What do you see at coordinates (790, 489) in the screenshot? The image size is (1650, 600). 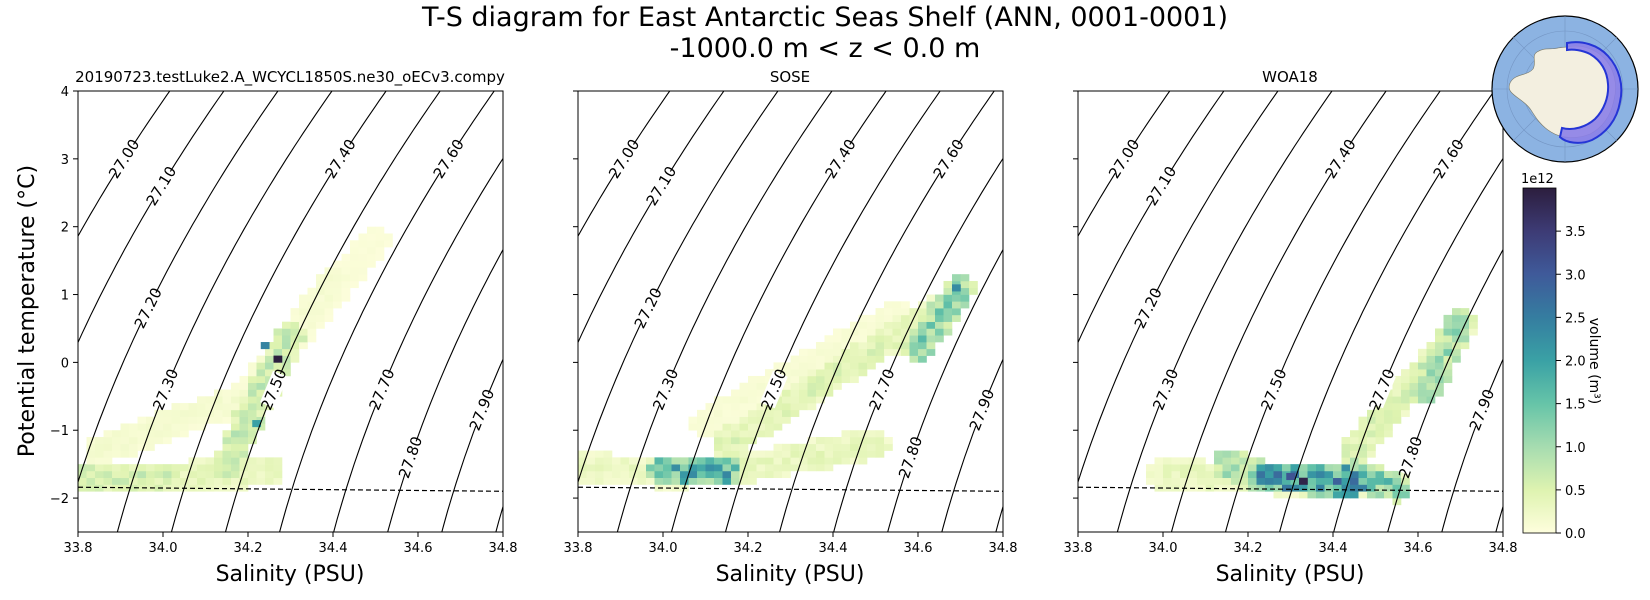 I see `freezing-line` at bounding box center [790, 489].